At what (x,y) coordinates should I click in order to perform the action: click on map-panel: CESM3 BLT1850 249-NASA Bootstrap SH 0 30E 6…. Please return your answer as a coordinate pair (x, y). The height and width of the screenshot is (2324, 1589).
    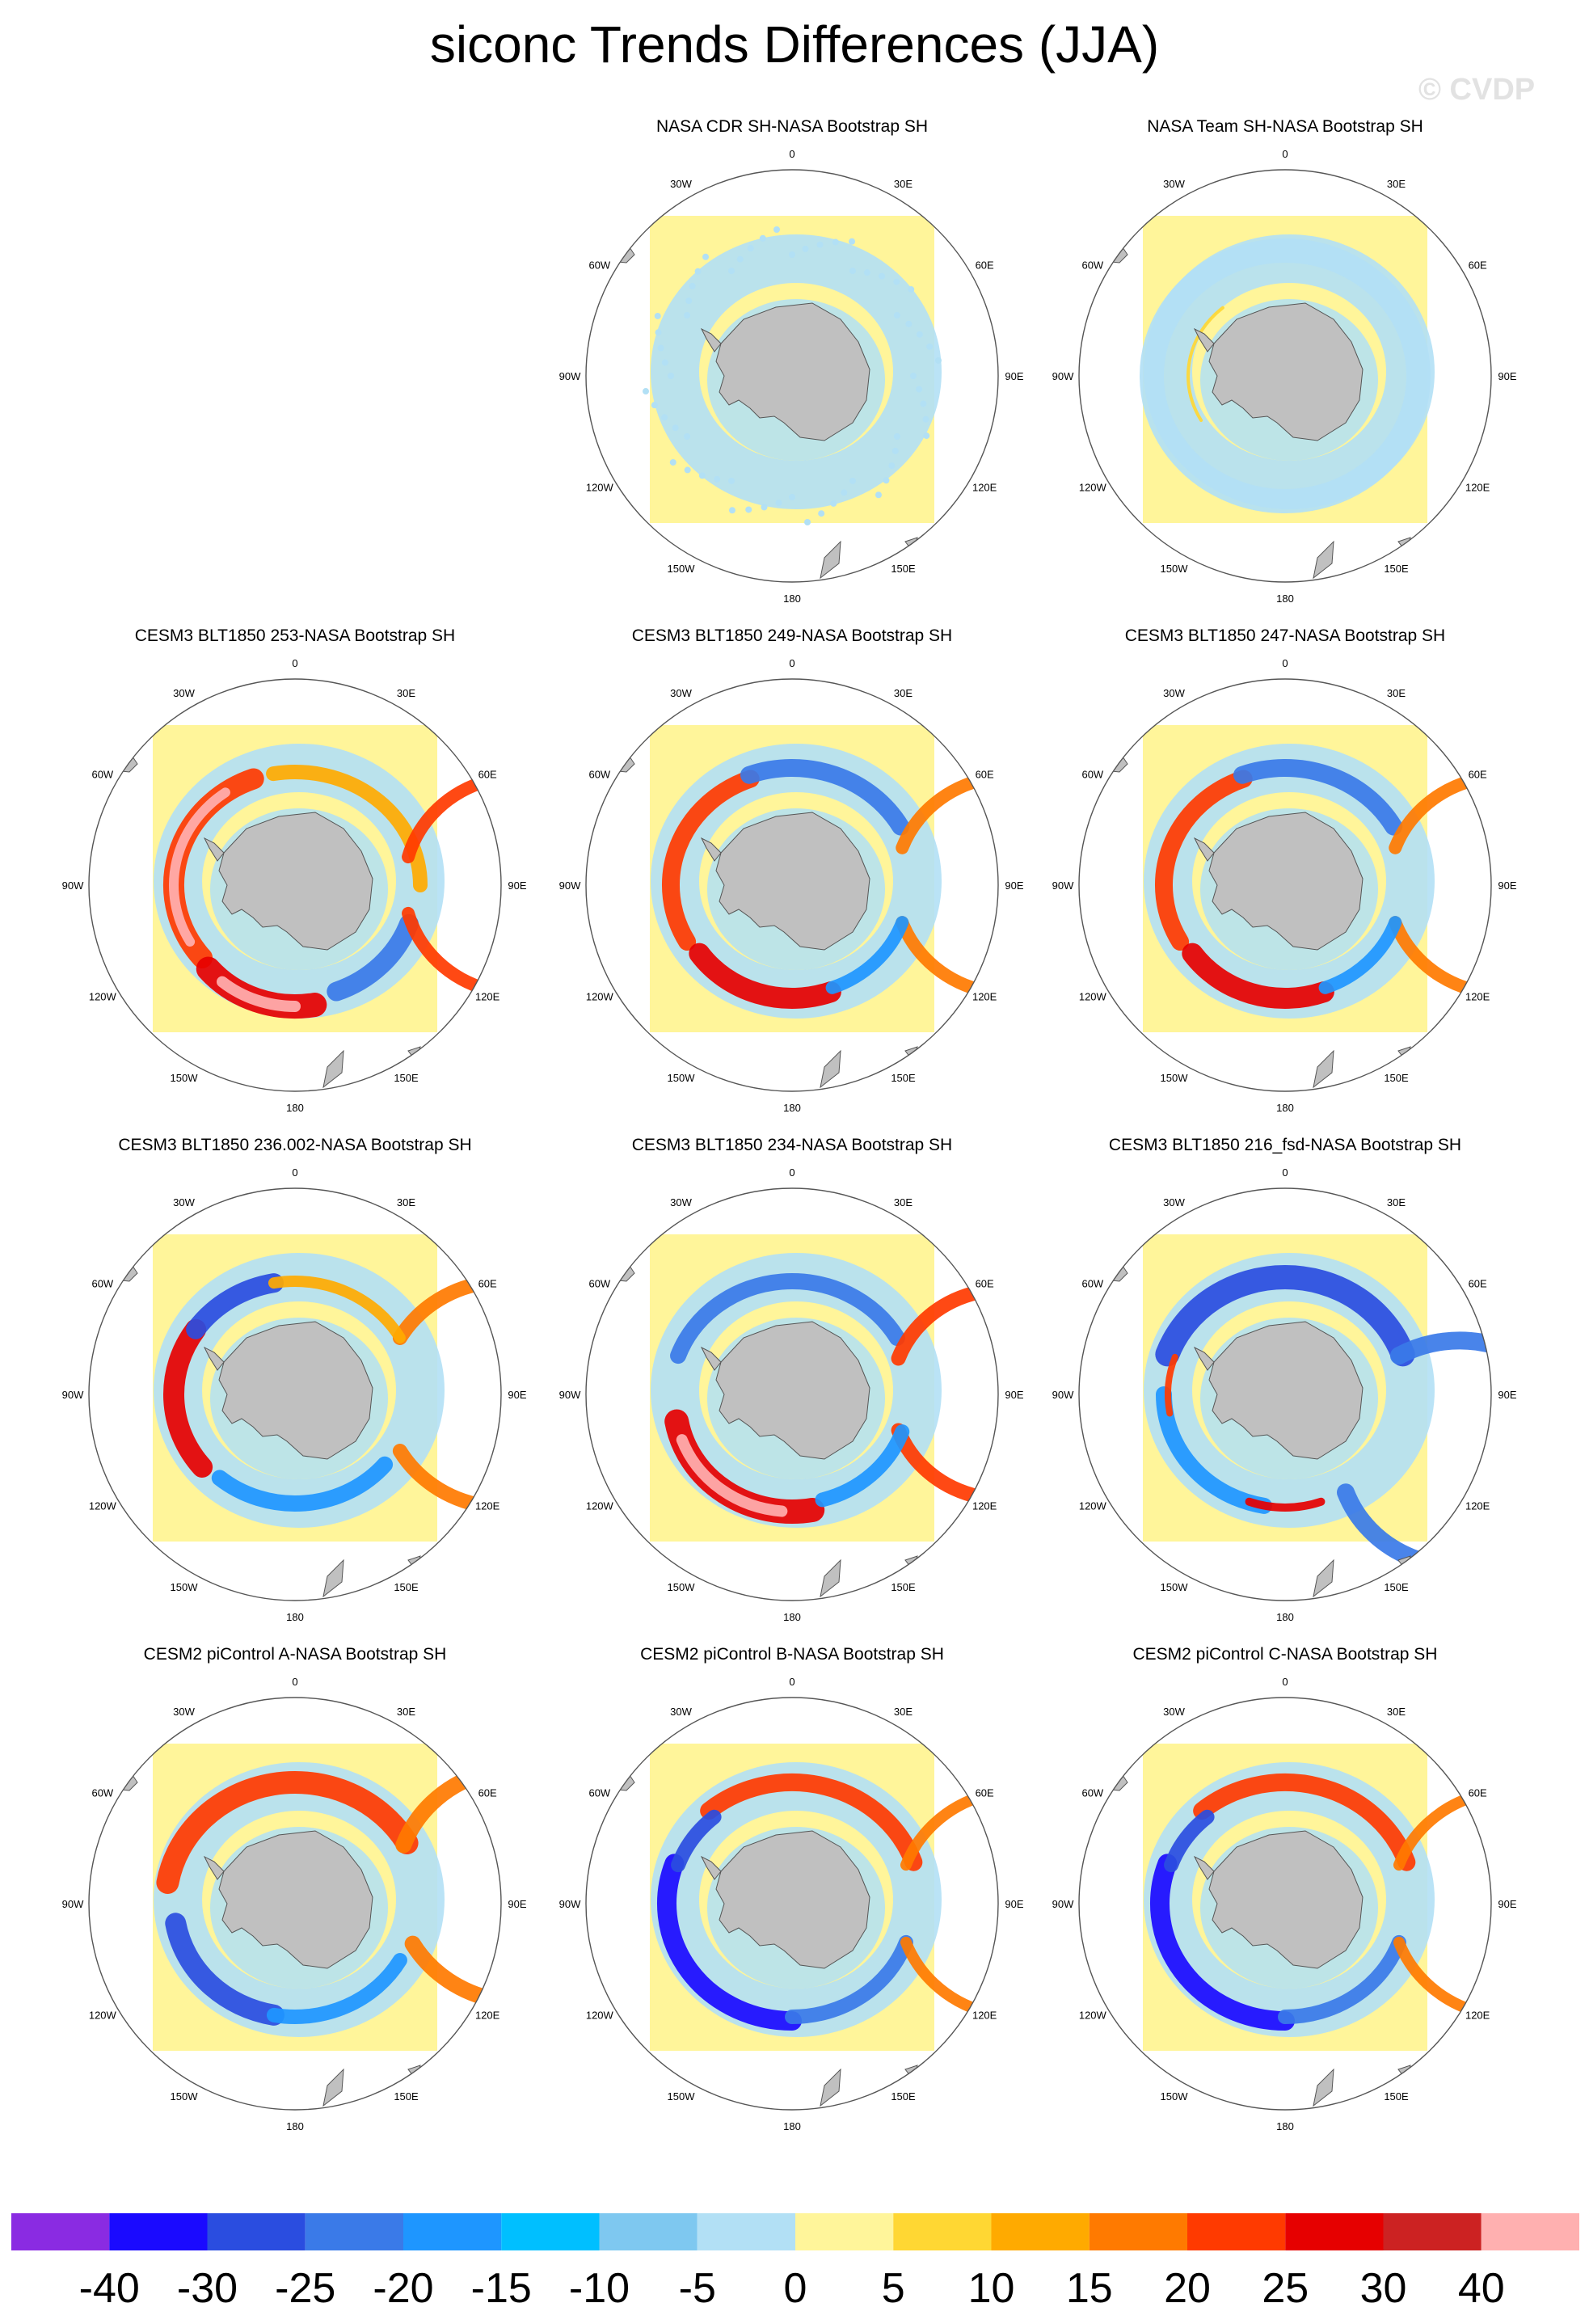
    Looking at the image, I should click on (792, 885).